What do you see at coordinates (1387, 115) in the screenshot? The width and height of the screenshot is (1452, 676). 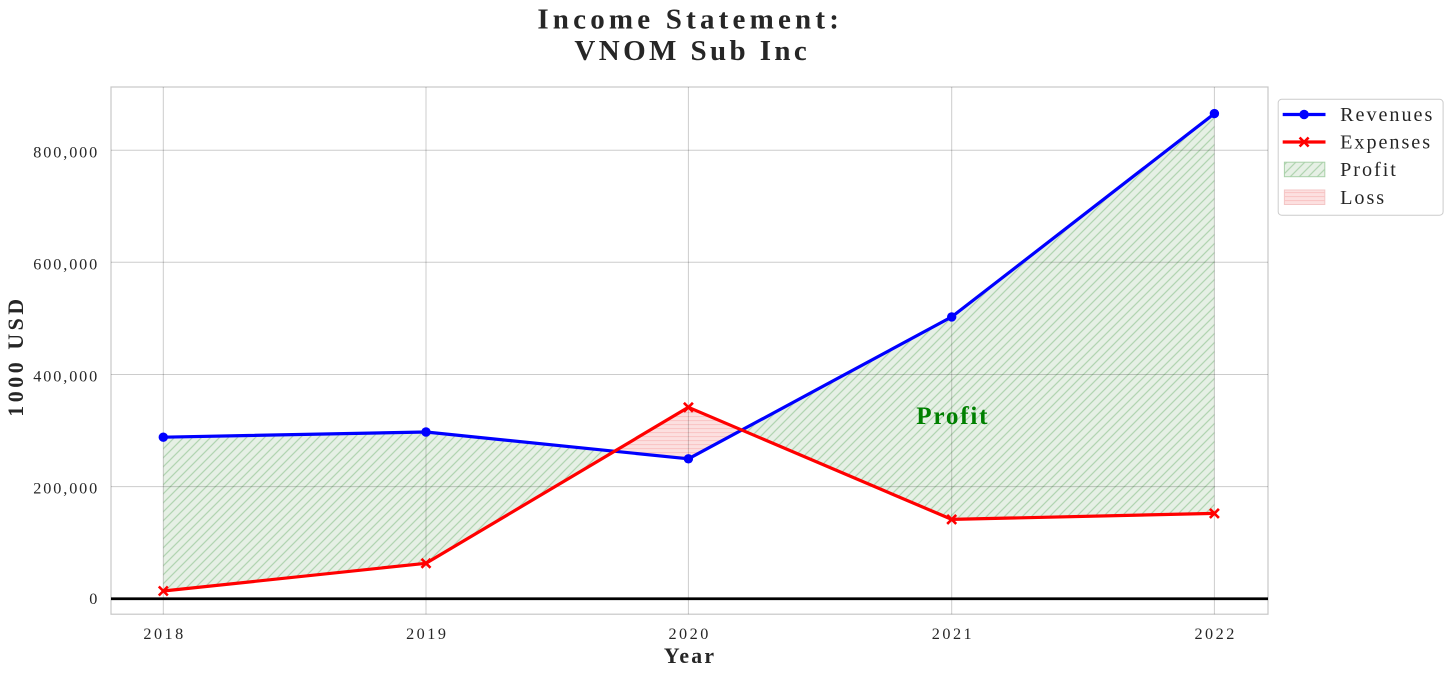 I see `svg-text: Revenues` at bounding box center [1387, 115].